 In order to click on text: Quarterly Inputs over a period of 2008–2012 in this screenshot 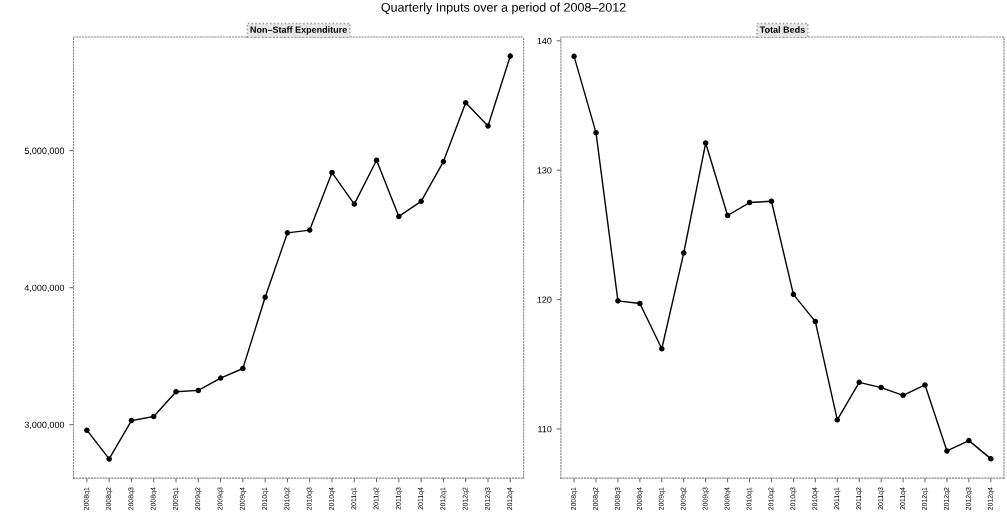, I will do `click(503, 8)`.